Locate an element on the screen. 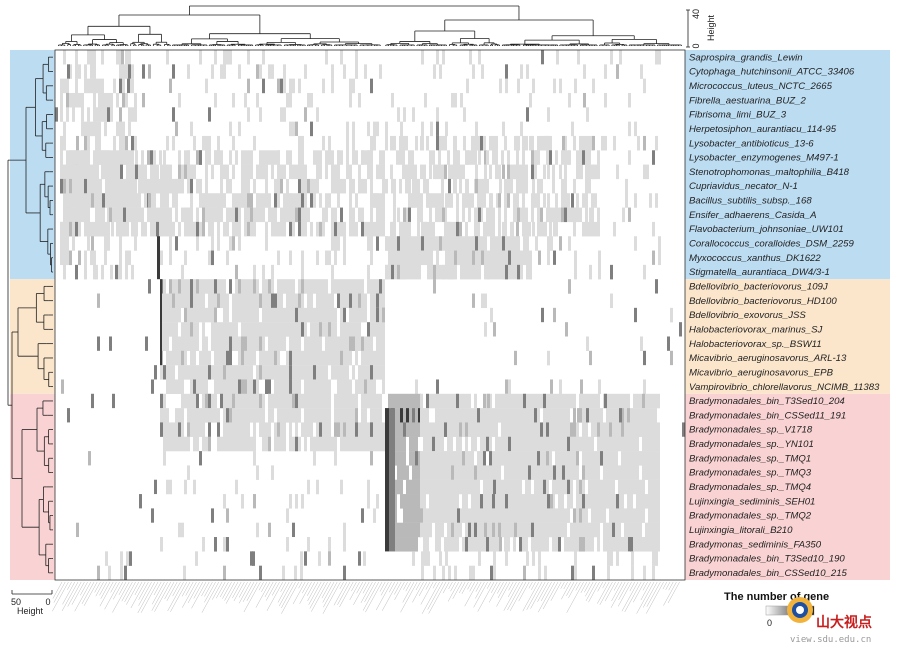 Image resolution: width=900 pixels, height=650 pixels. row-label: Bradymonadales_sp._TMQ3 is located at coordinates (750, 473).